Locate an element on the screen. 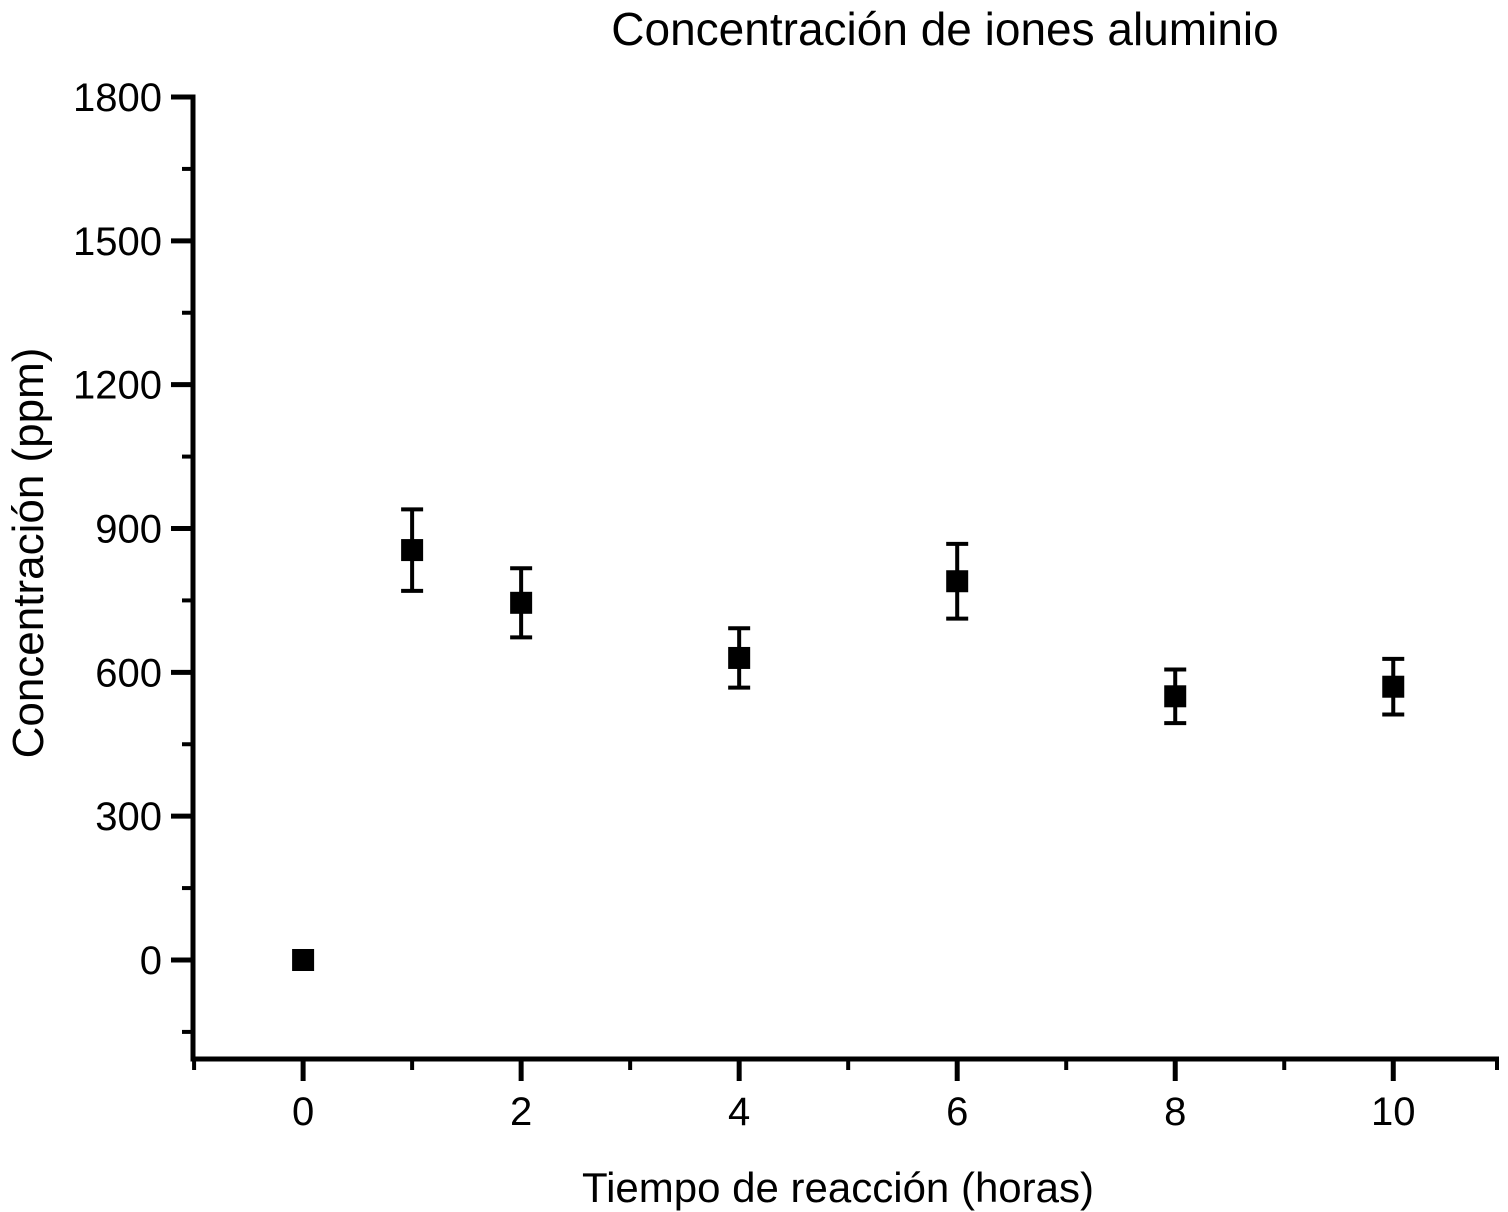 This screenshot has width=1508, height=1212. x-tick-label: 2 is located at coordinates (521, 1112).